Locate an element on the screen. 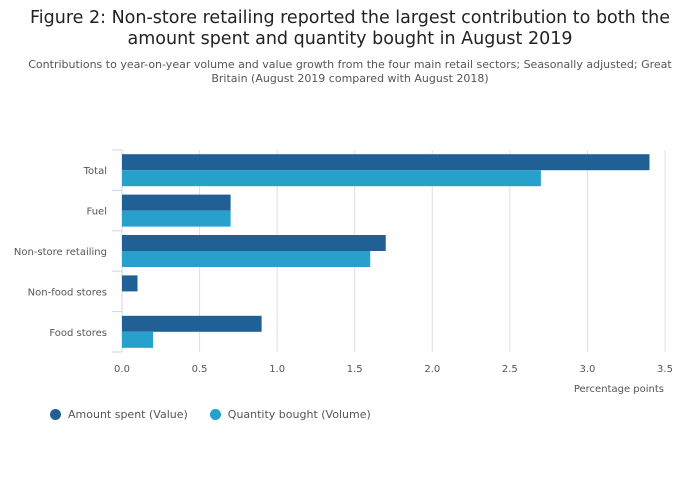  x-tick-label: 2.0 is located at coordinates (432, 369).